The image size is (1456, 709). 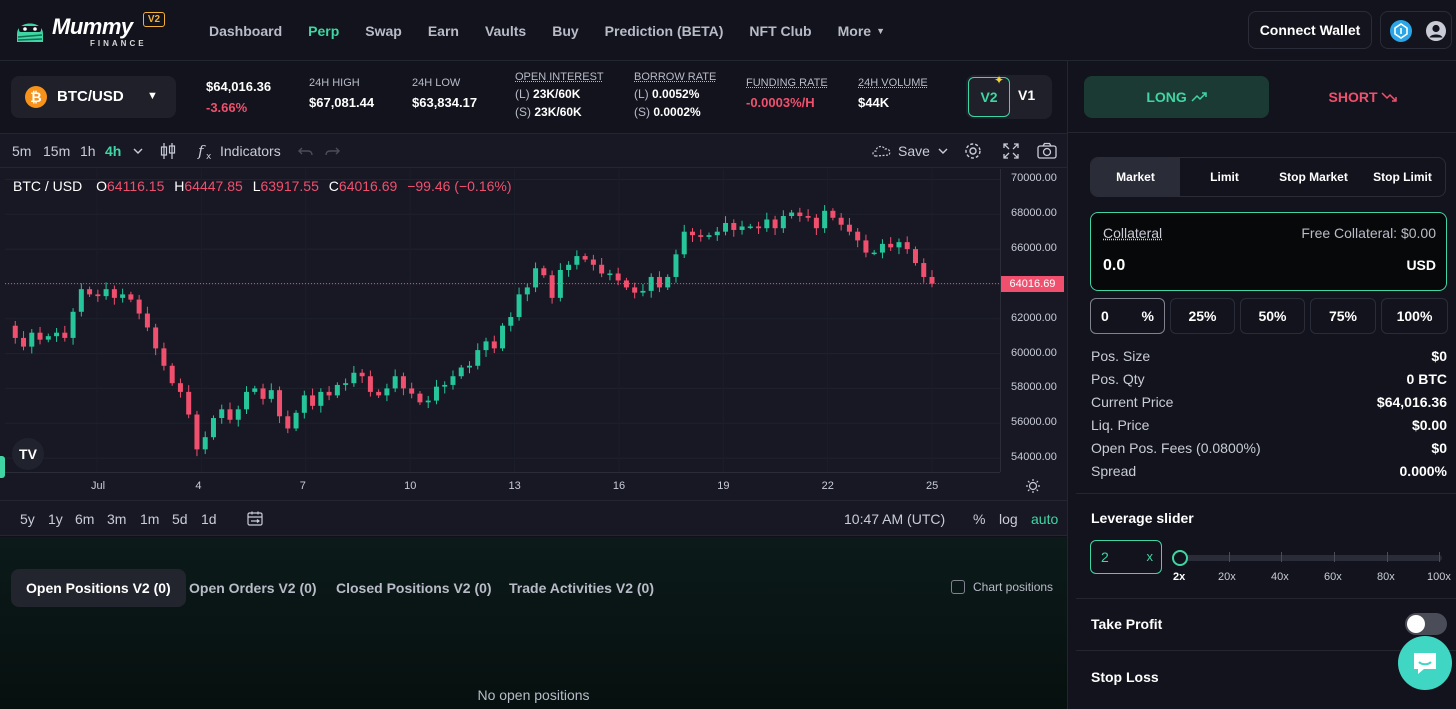 I want to click on volume-label: 24H VOLUME, so click(x=893, y=83).